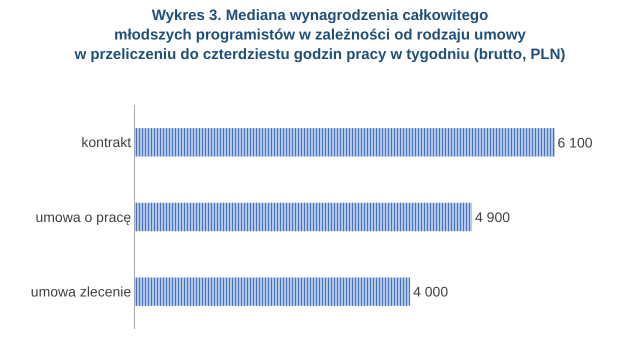  What do you see at coordinates (83, 216) in the screenshot?
I see `y-tick-label: umowa o pracę` at bounding box center [83, 216].